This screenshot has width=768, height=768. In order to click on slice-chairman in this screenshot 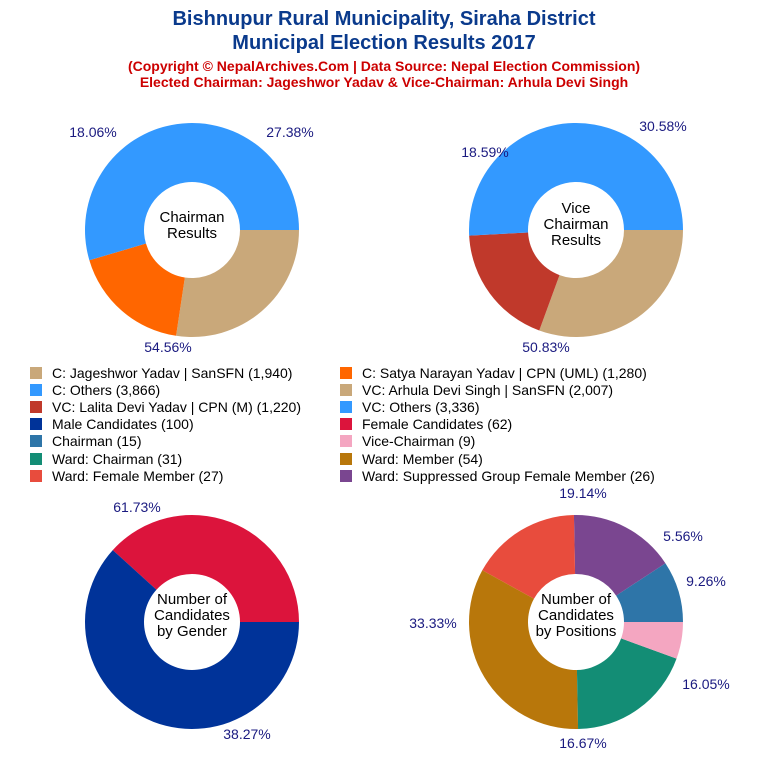, I will do `click(649, 592)`.